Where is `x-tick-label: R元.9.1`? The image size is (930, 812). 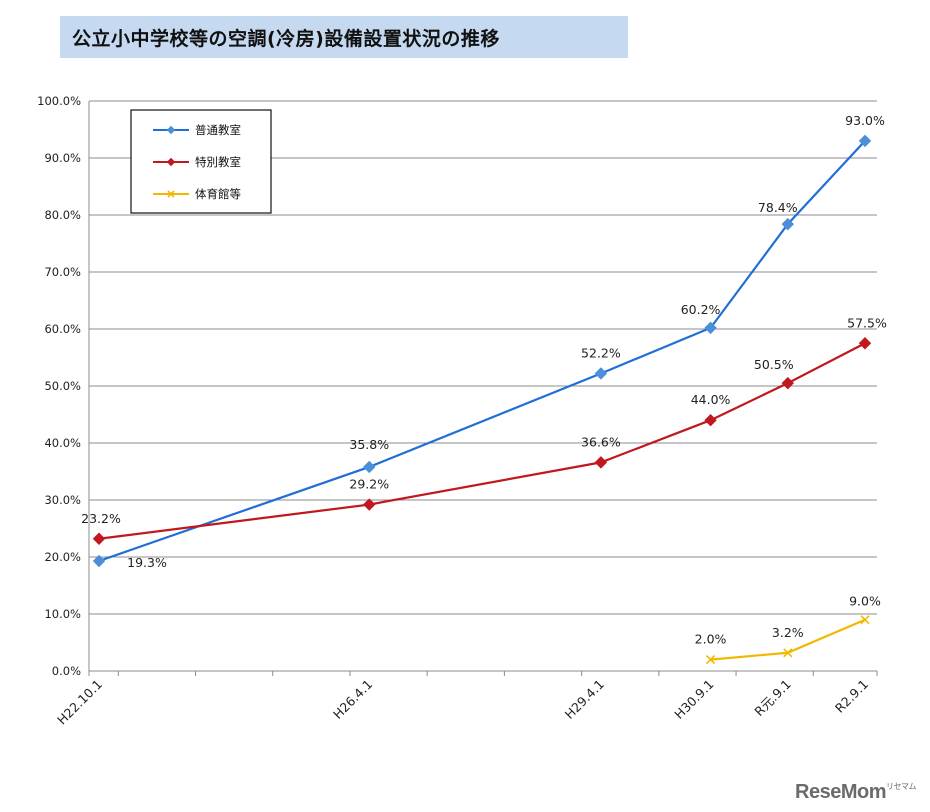 x-tick-label: R元.9.1 is located at coordinates (772, 698).